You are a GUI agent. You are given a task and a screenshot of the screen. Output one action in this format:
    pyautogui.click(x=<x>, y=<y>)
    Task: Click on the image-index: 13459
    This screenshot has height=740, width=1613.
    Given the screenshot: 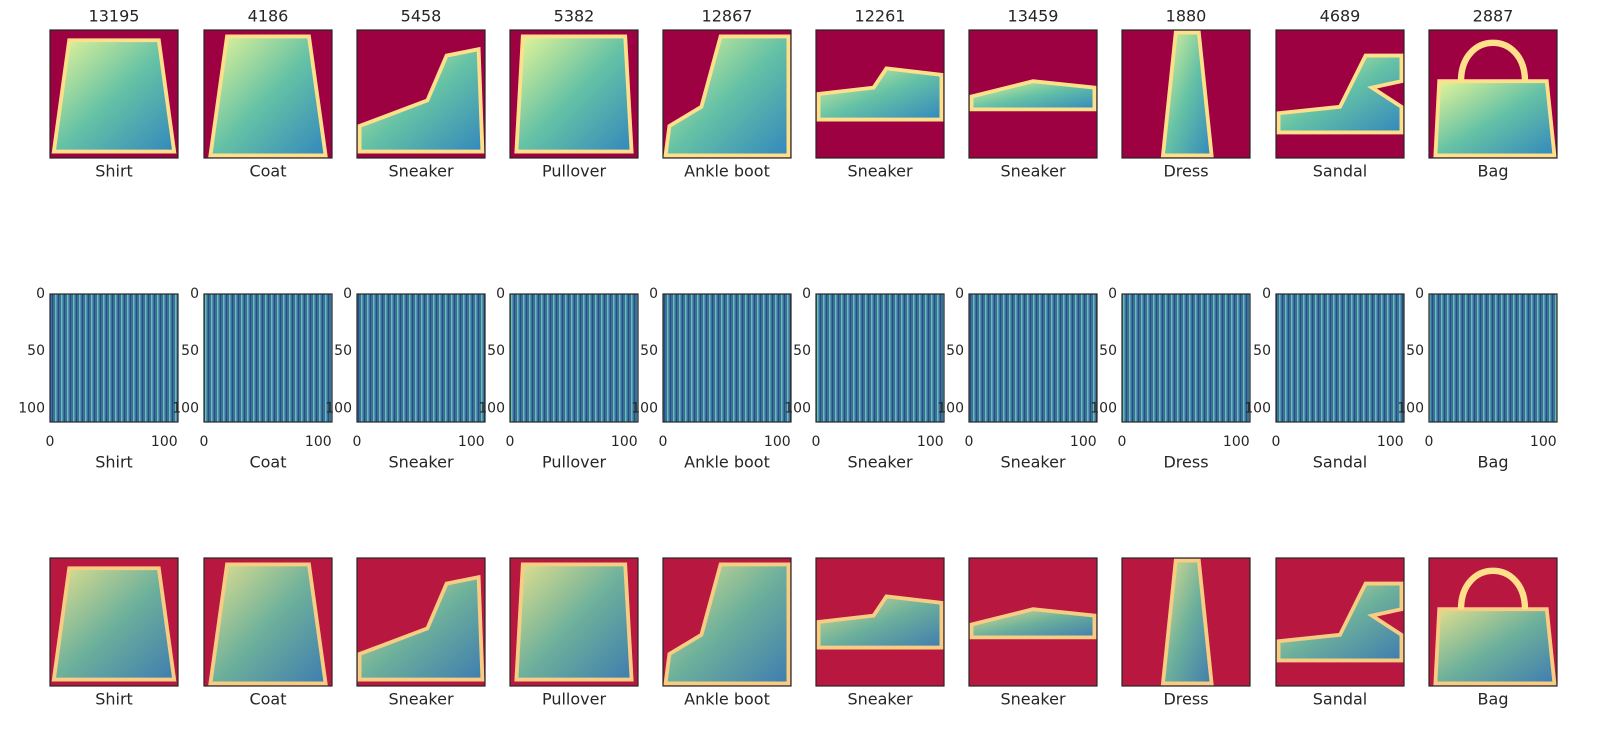 What is the action you would take?
    pyautogui.click(x=1033, y=16)
    